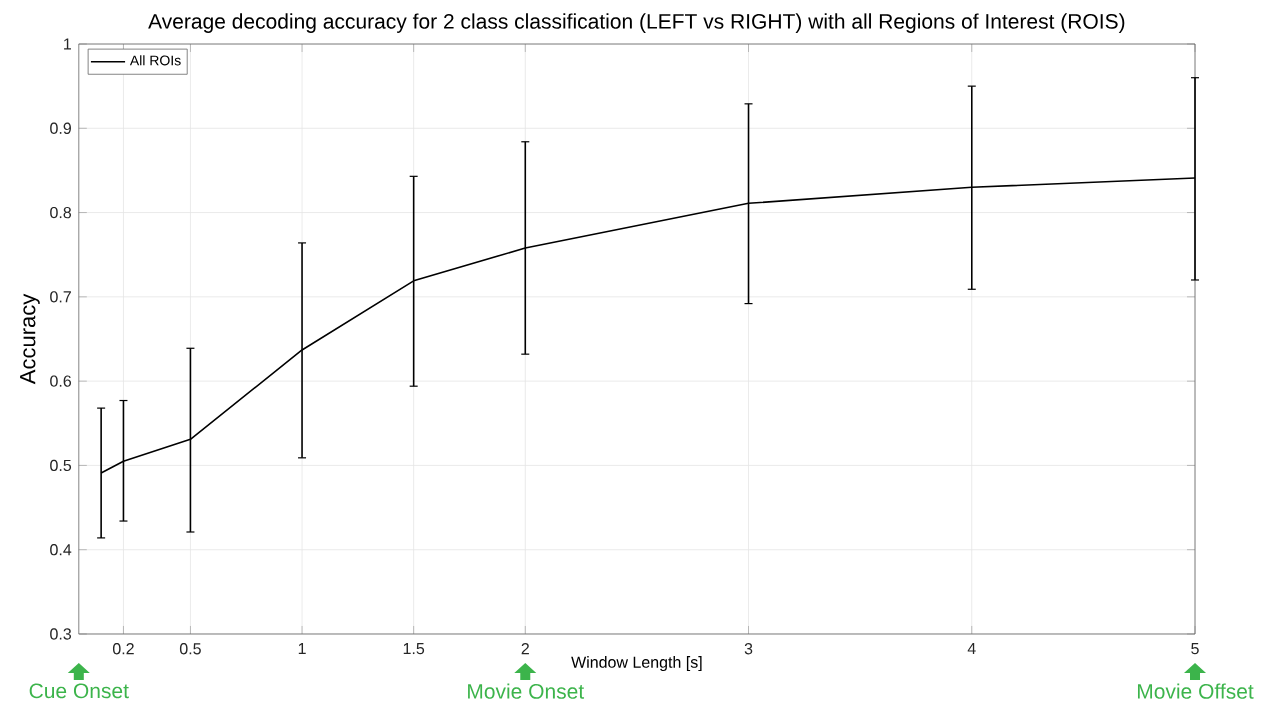 The image size is (1273, 704). What do you see at coordinates (636, 23) in the screenshot?
I see `chart-title: Average decoding accuracy for 2 class classification (LEFT vs RIGHT) with all Regions of Interest (ROIS)` at bounding box center [636, 23].